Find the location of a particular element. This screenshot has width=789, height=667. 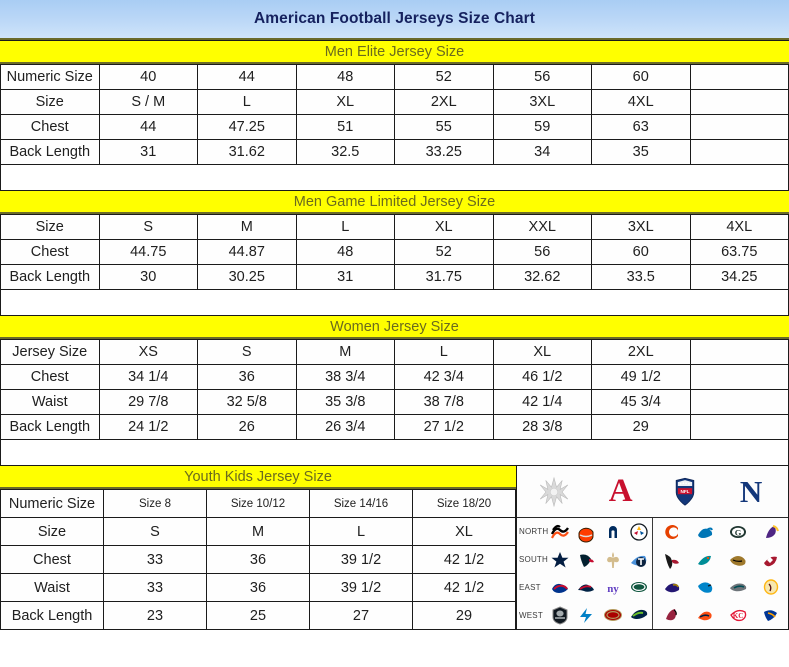

team-logo-strip: ny is located at coordinates (599, 587).